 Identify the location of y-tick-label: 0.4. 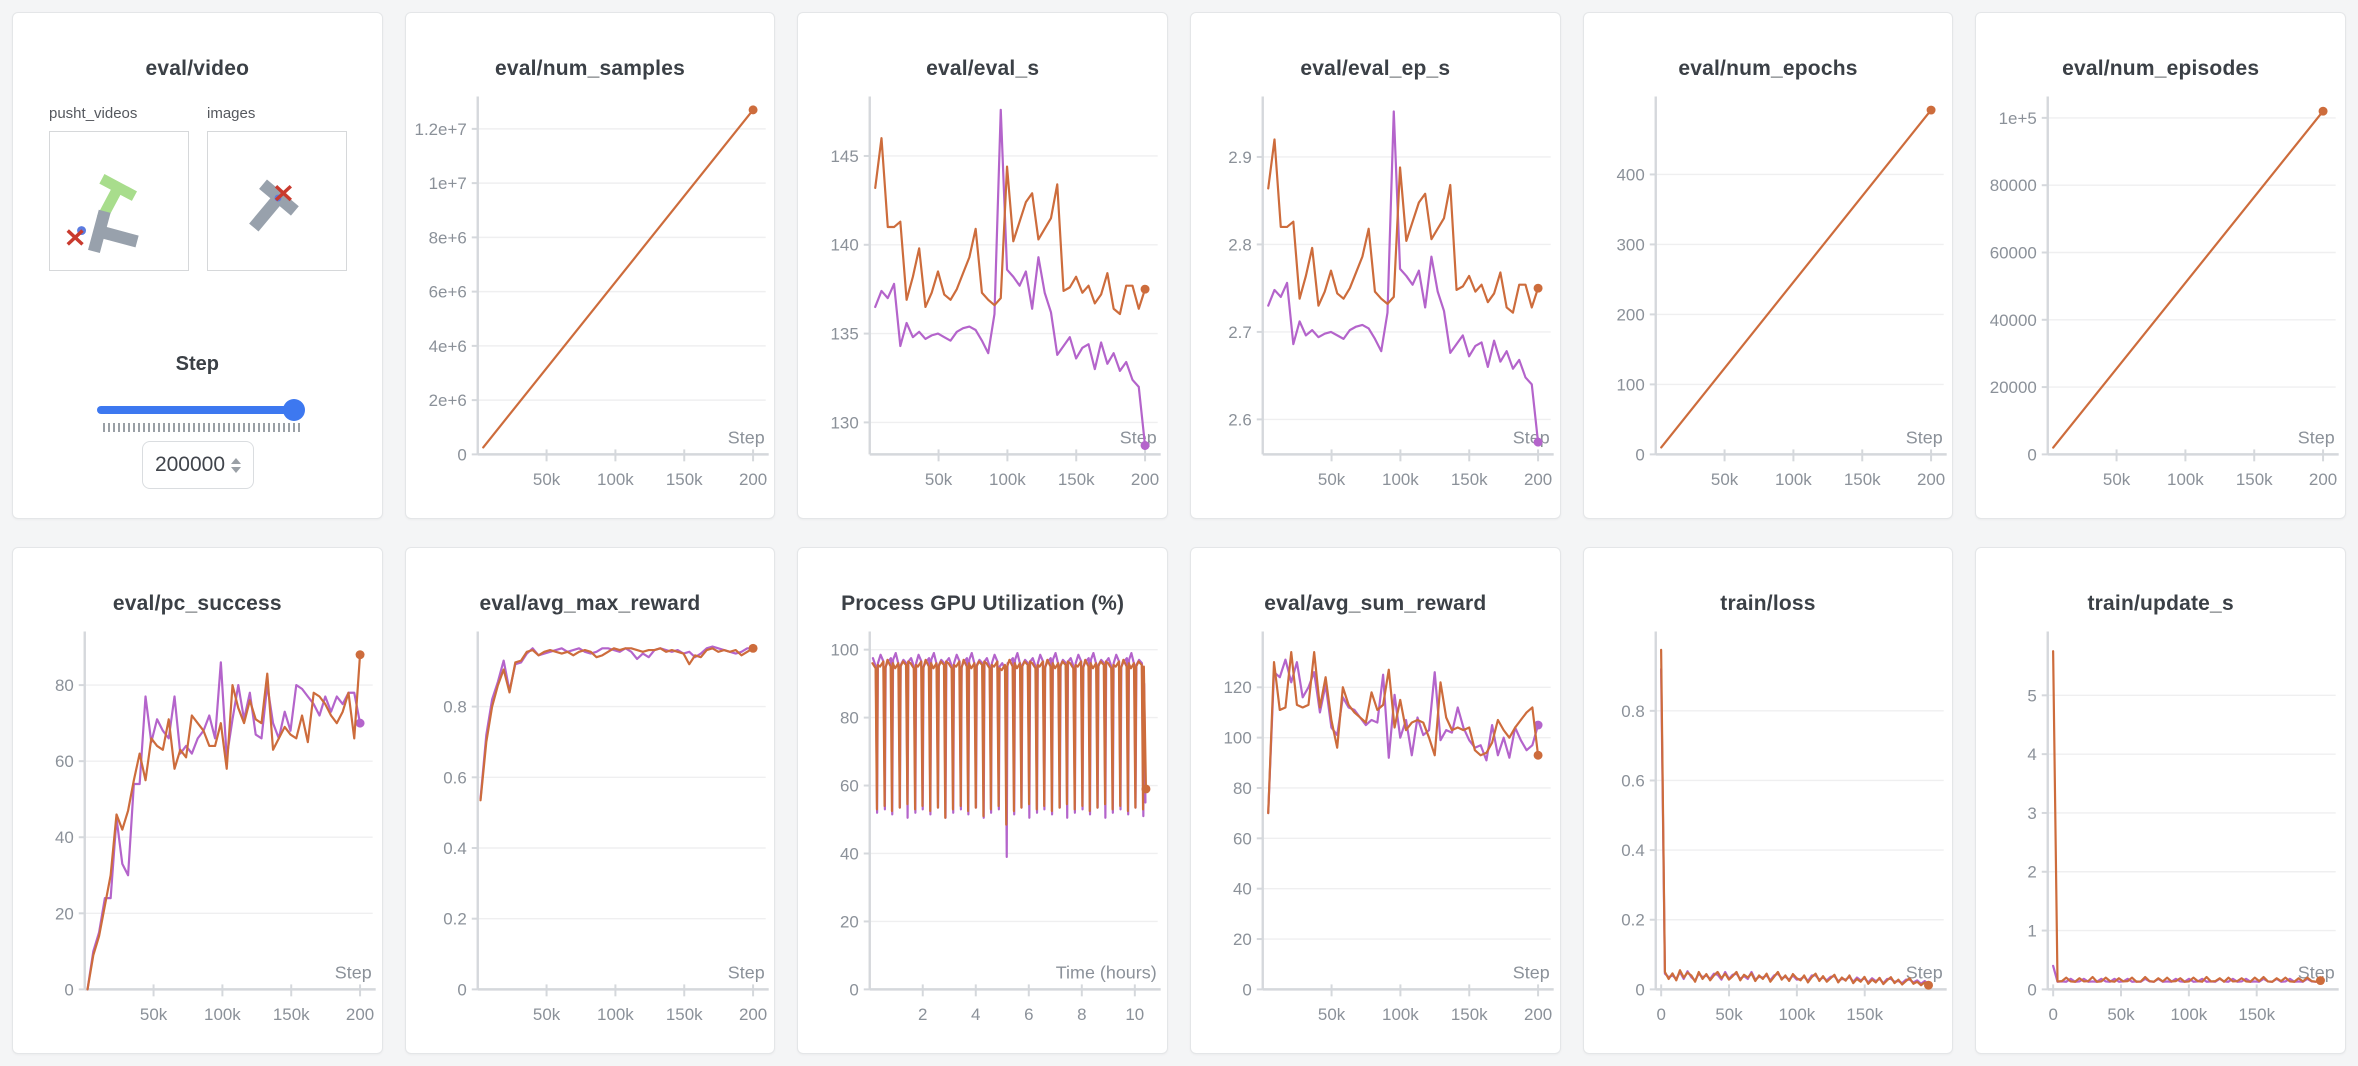
(455, 848).